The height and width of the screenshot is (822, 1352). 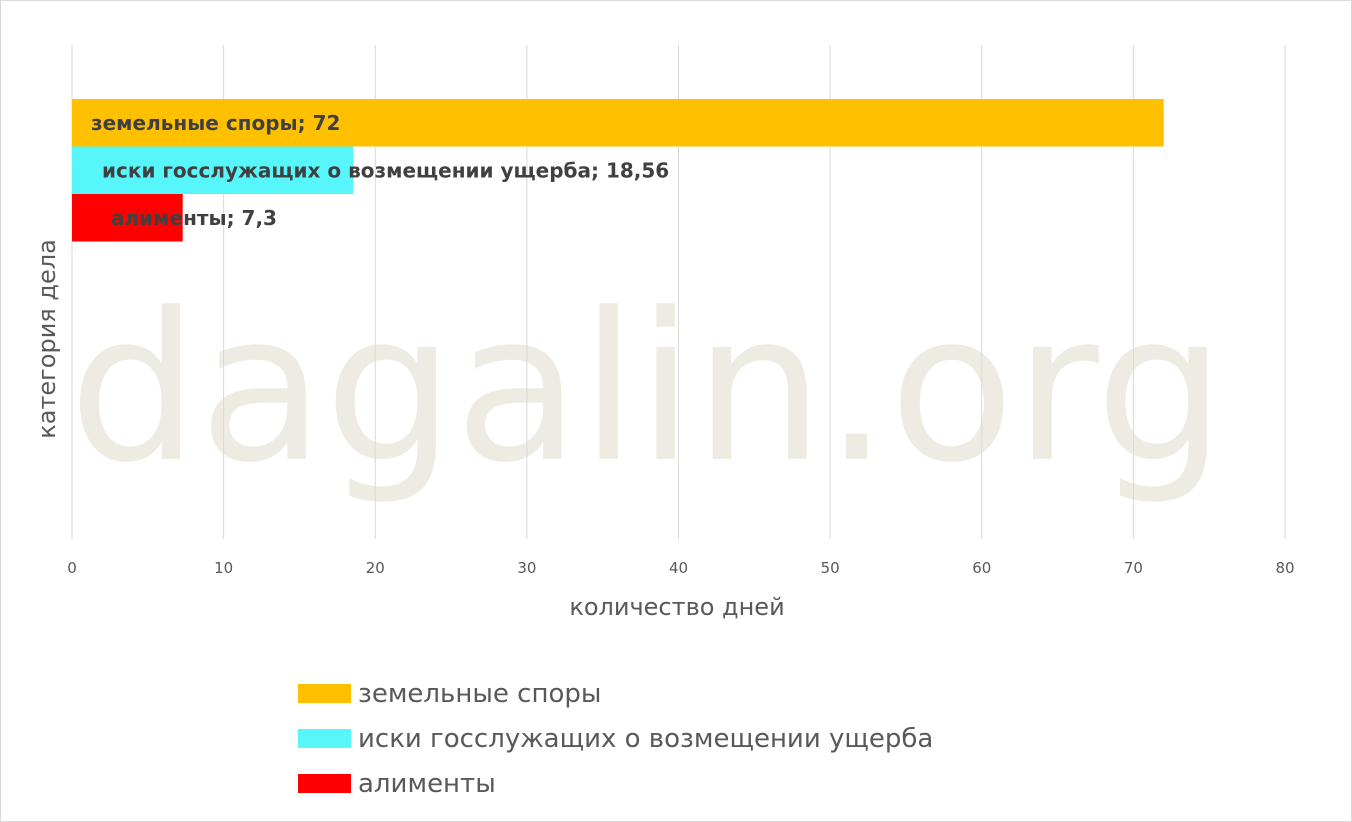 What do you see at coordinates (194, 218) in the screenshot?
I see `data-label: алименты; 7,3` at bounding box center [194, 218].